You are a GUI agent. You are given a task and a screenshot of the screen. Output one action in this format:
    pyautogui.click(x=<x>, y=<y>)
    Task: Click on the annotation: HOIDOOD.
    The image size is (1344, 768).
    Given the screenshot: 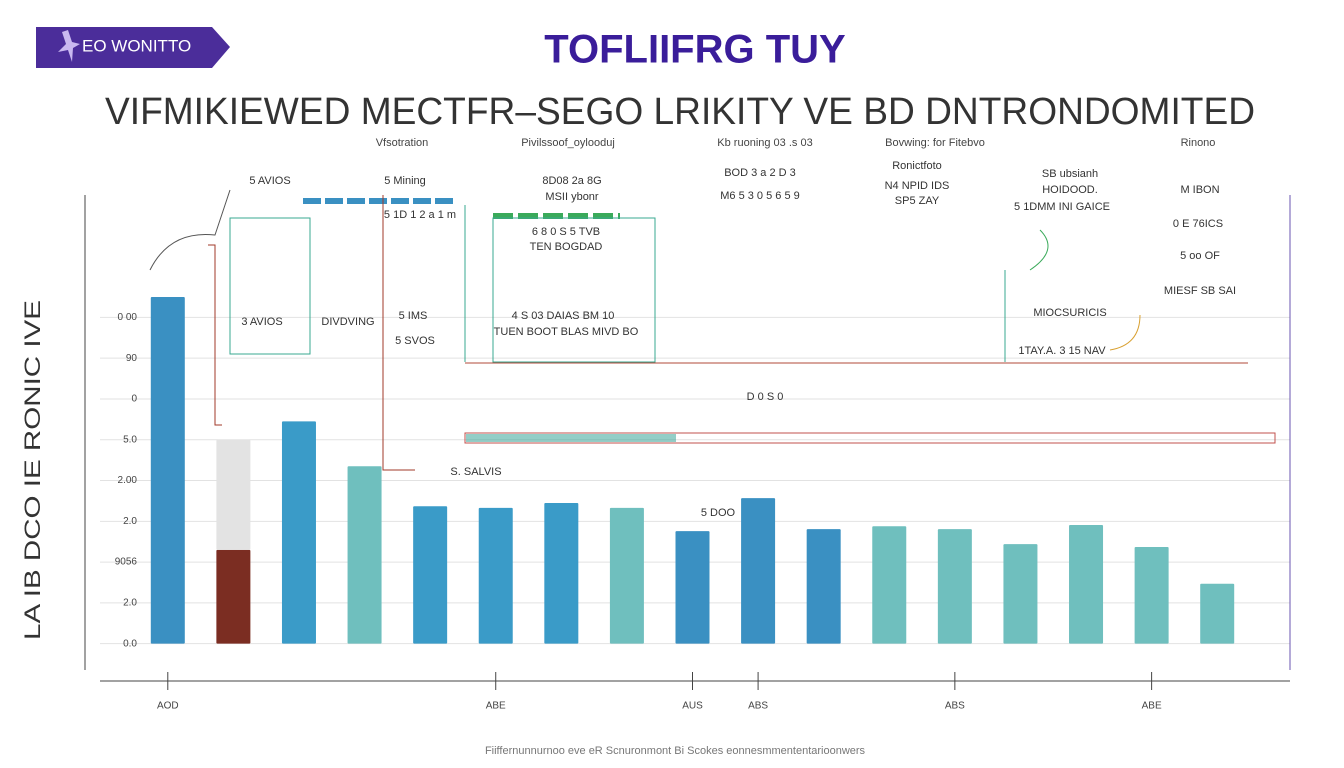 What is the action you would take?
    pyautogui.click(x=1070, y=190)
    